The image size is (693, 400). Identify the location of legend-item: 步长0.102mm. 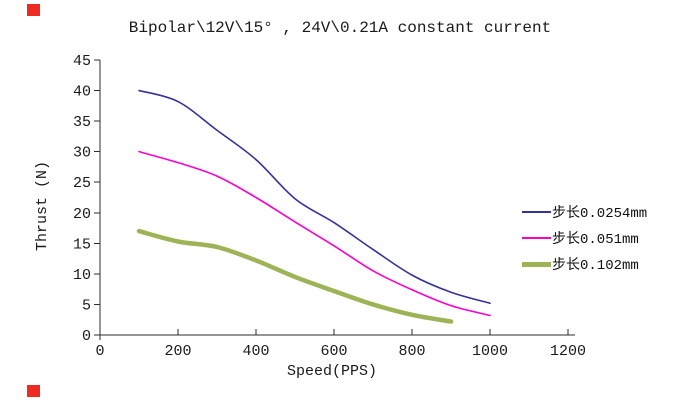
(584, 264).